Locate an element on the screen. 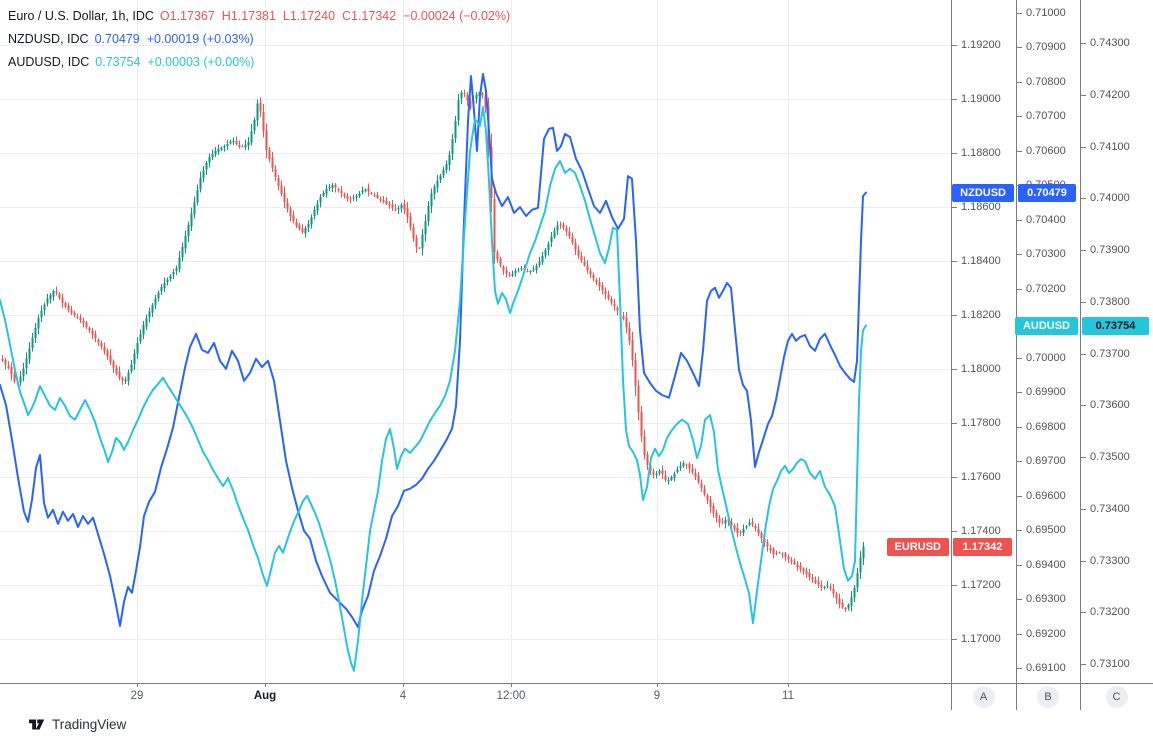 The image size is (1153, 745). eurusd-price-label: 1.17342 is located at coordinates (982, 546).